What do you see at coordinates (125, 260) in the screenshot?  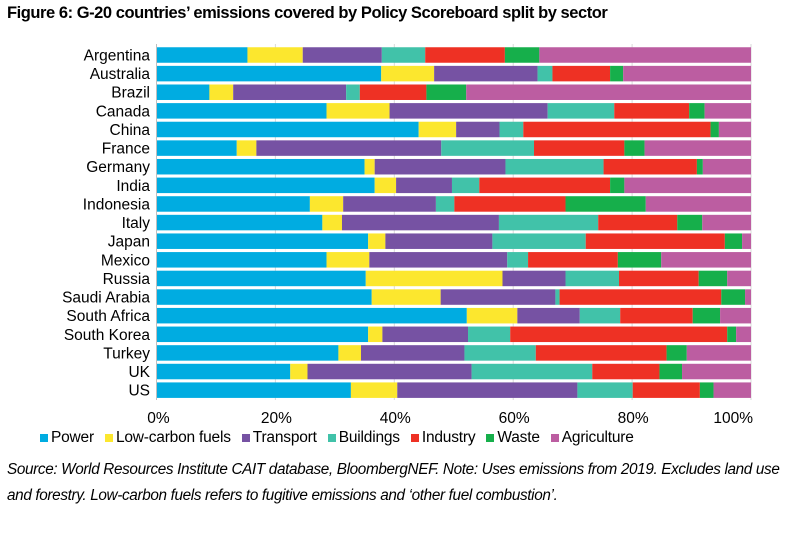 I see `category-label-mexico: Mexico` at bounding box center [125, 260].